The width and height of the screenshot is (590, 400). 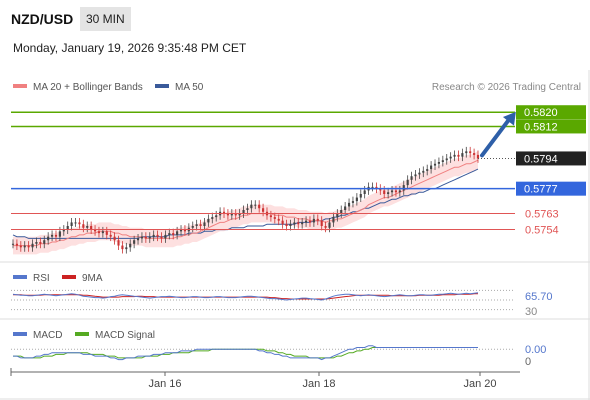 What do you see at coordinates (20, 334) in the screenshot?
I see `legend-swatch-macd` at bounding box center [20, 334].